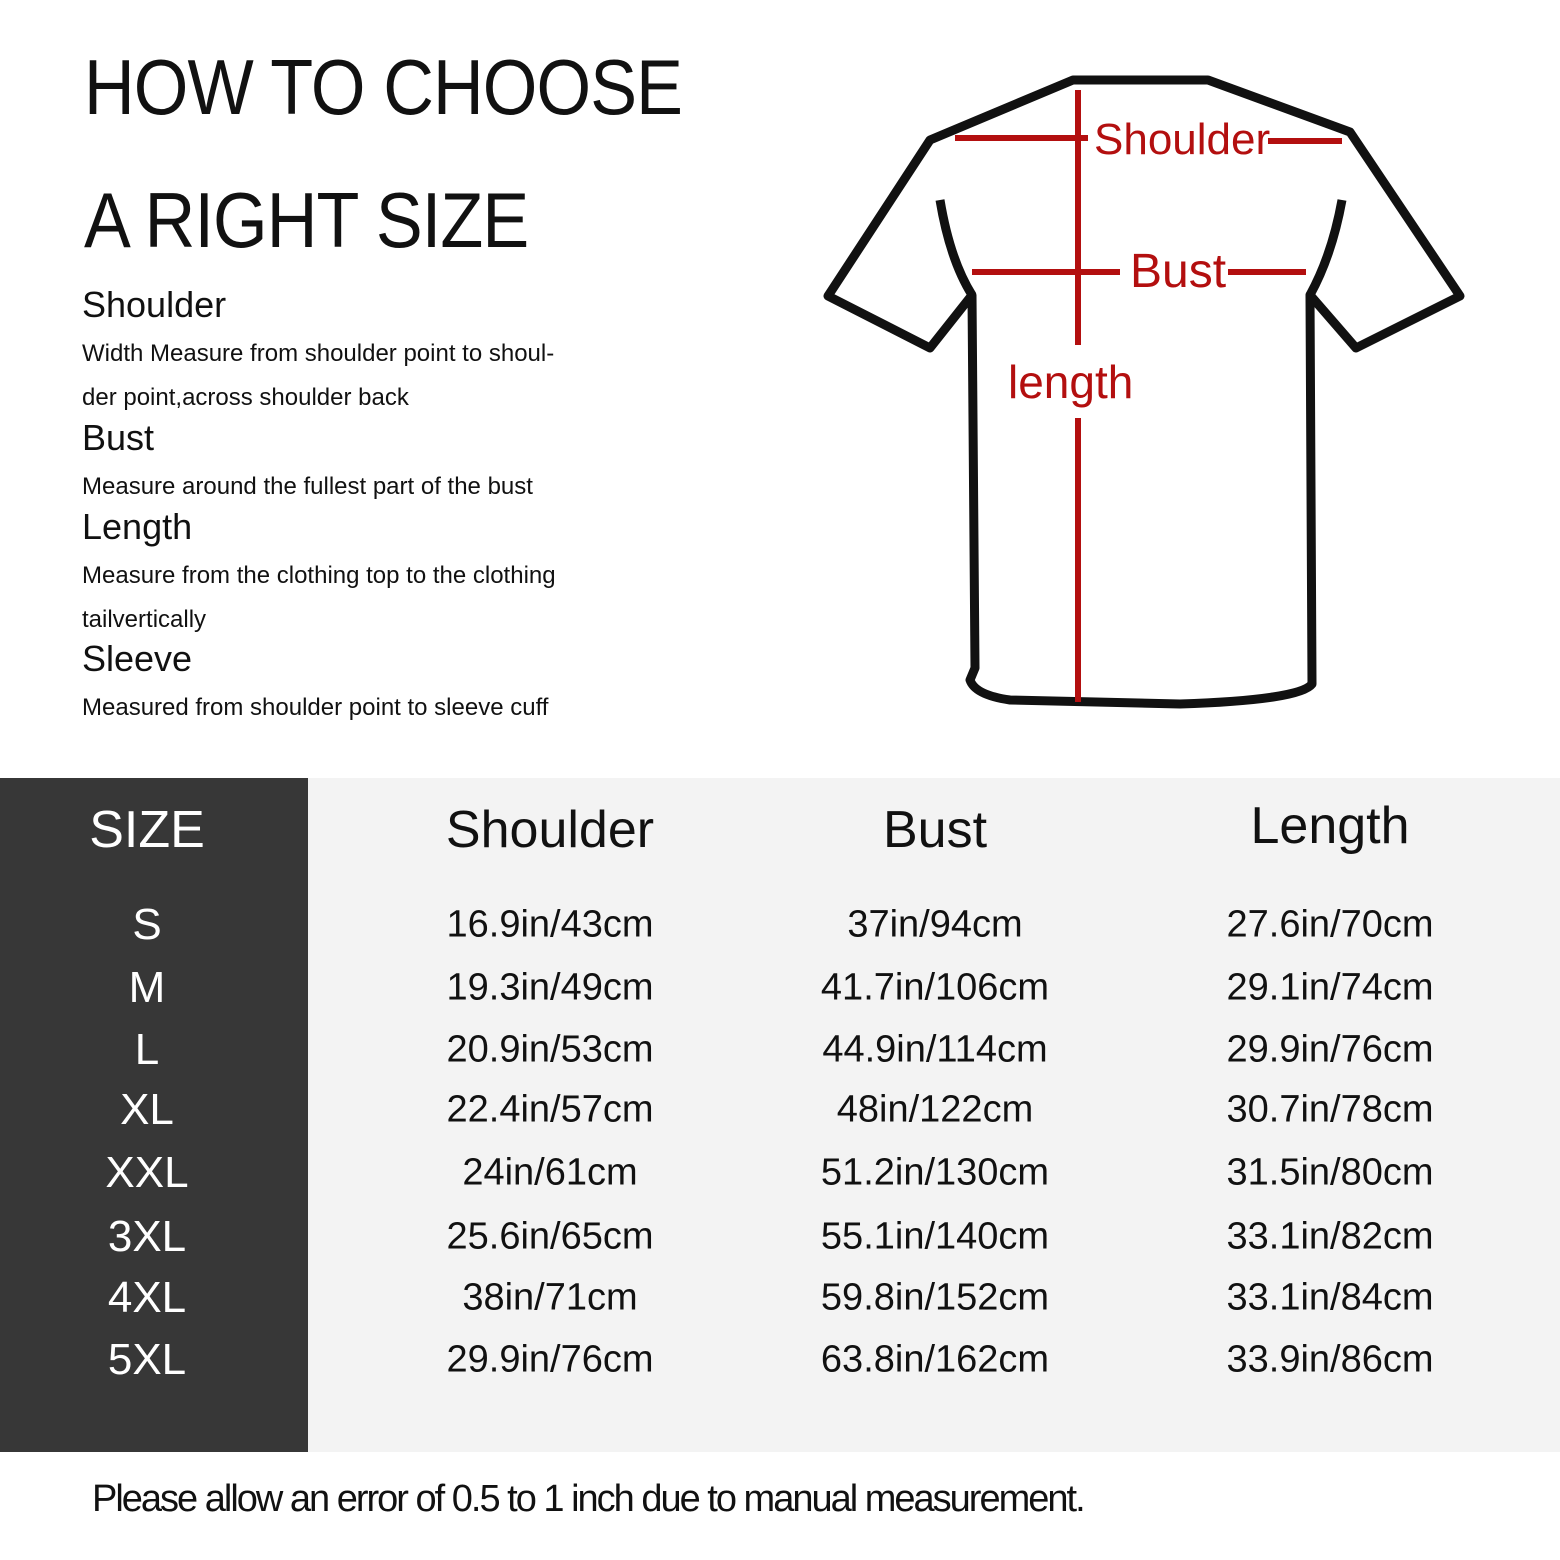  What do you see at coordinates (245, 397) in the screenshot?
I see `guide-text: der point,across shoulder back` at bounding box center [245, 397].